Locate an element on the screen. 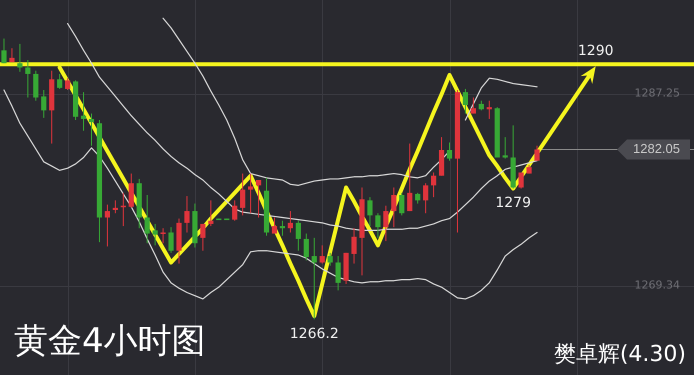 This screenshot has width=694, height=375. y-tick-label: 1269.34 is located at coordinates (657, 285).